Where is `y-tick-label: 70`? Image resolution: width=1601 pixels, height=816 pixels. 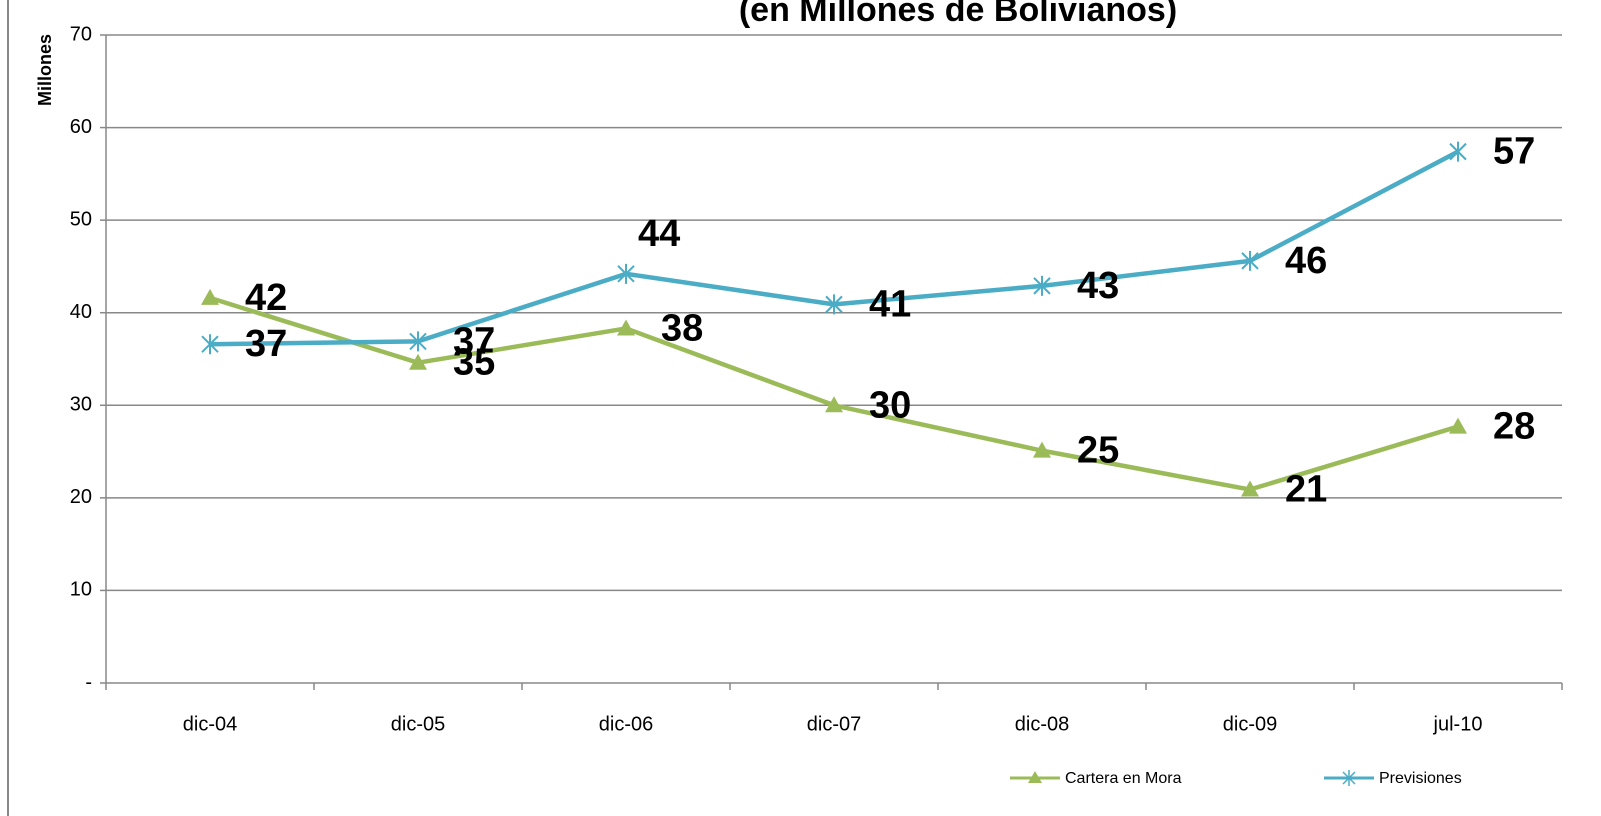
y-tick-label: 70 is located at coordinates (81, 34).